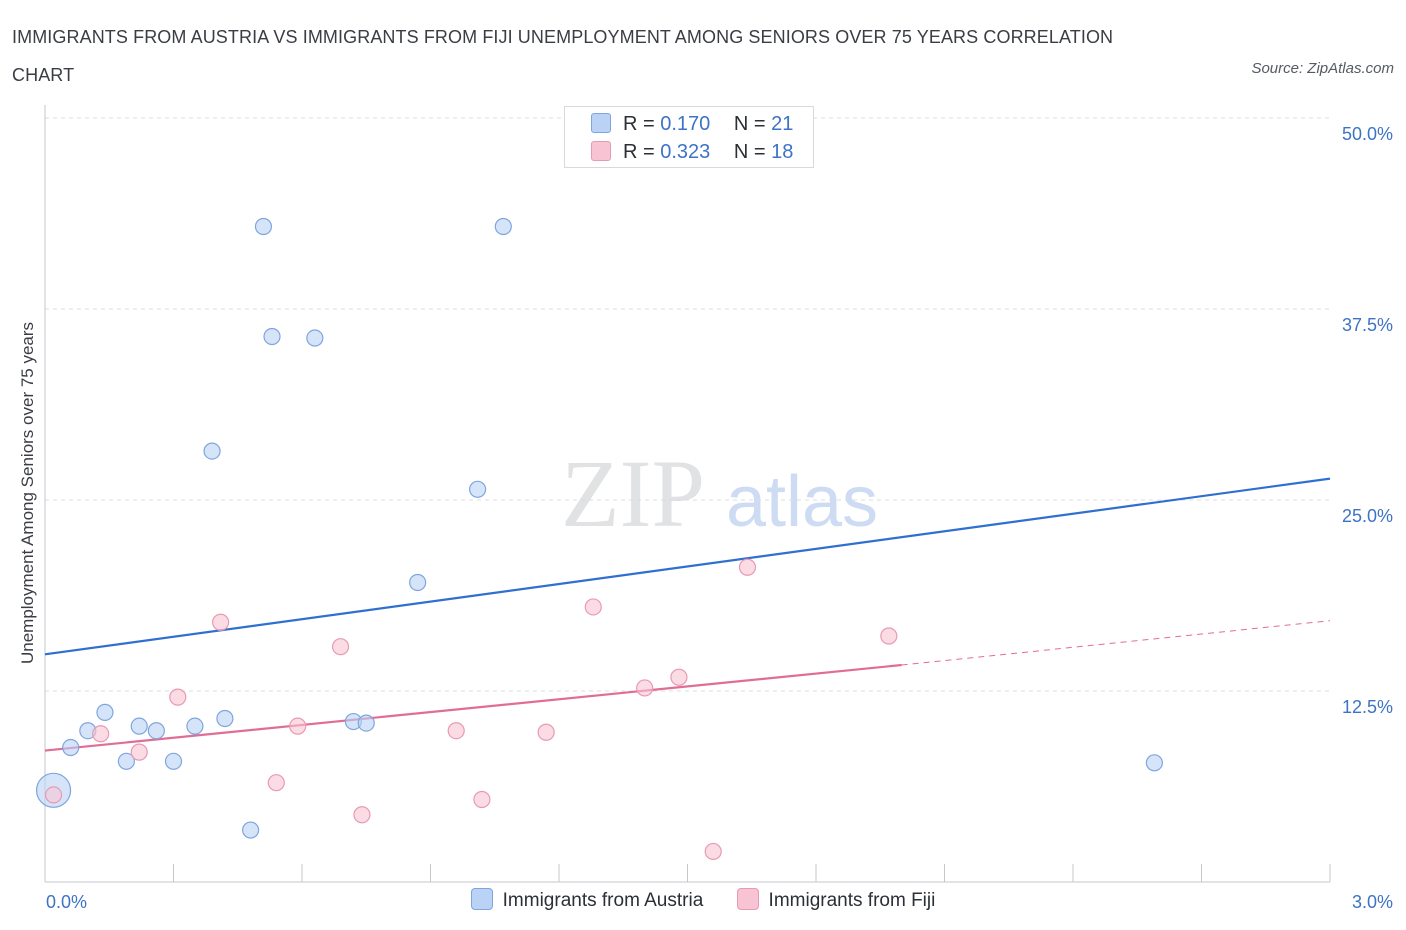 The width and height of the screenshot is (1406, 930). I want to click on watermark-zip: ZIP, so click(633, 493).